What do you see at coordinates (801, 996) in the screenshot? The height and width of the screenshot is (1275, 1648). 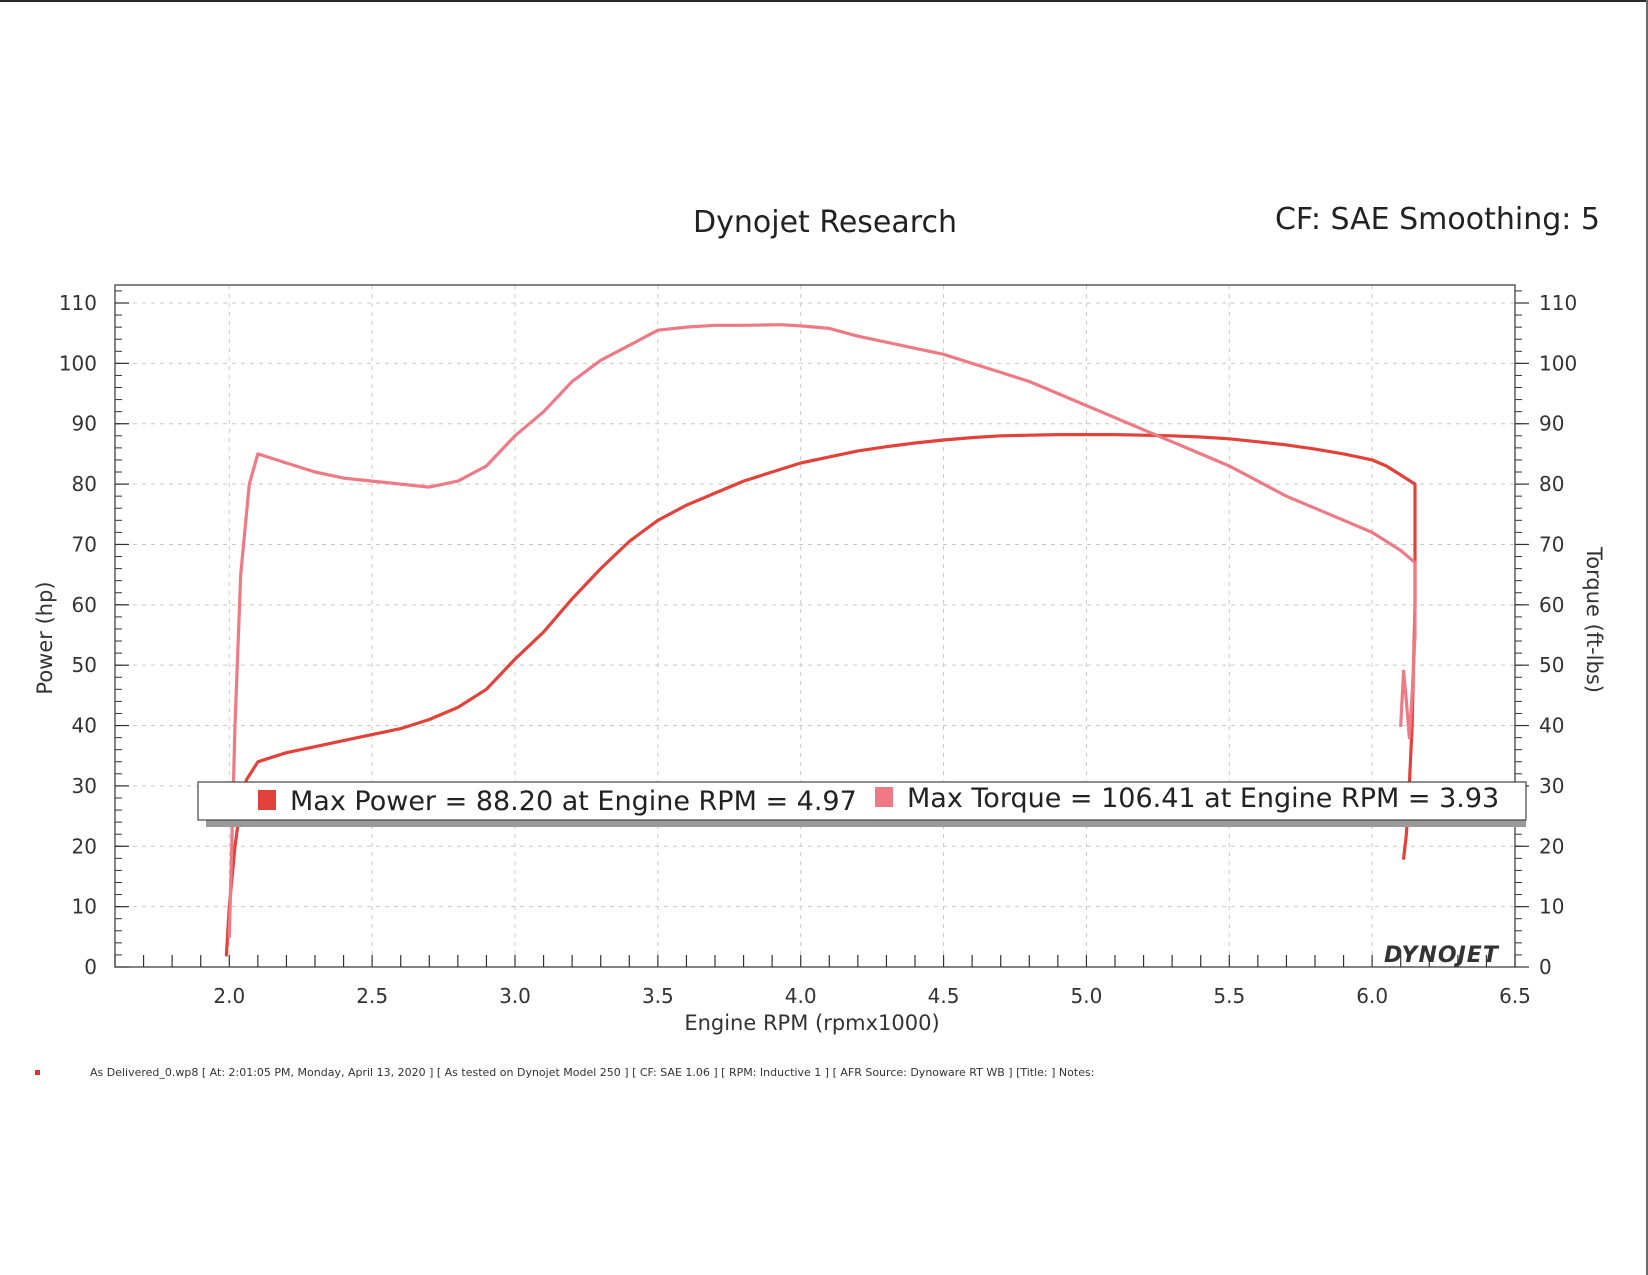 I see `x-tick-label: 4.0` at bounding box center [801, 996].